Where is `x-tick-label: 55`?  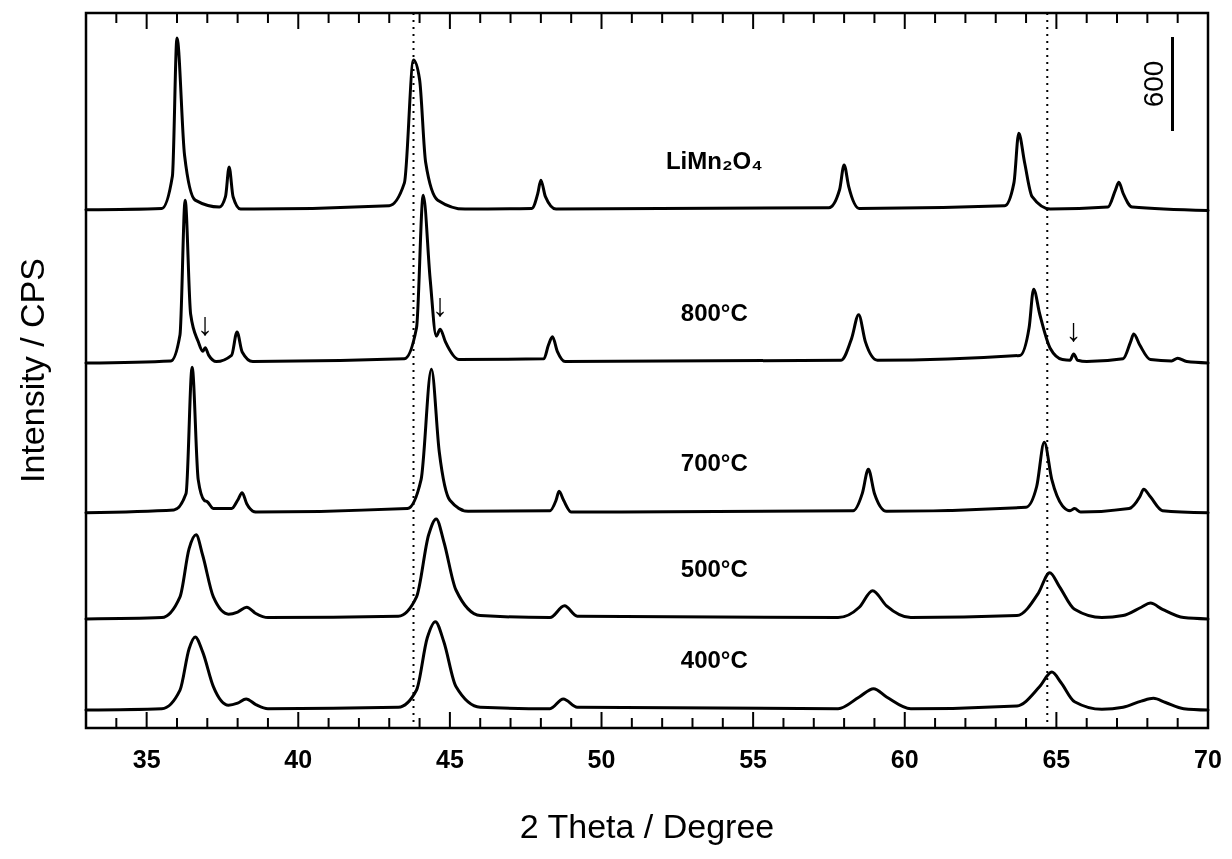 x-tick-label: 55 is located at coordinates (753, 759).